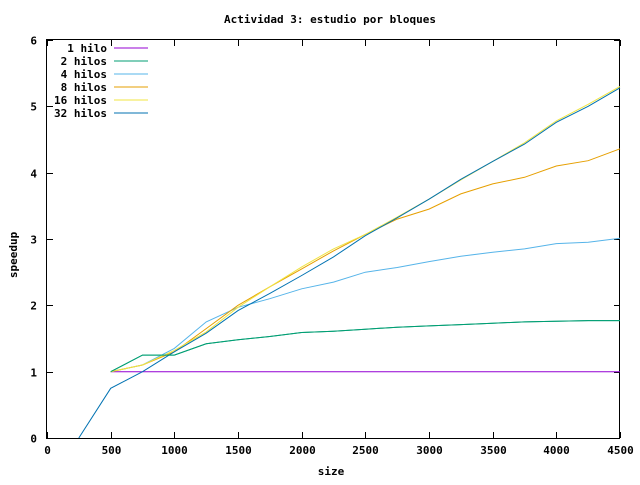 The height and width of the screenshot is (485, 640). I want to click on y-axis-label: speedup, so click(13, 254).